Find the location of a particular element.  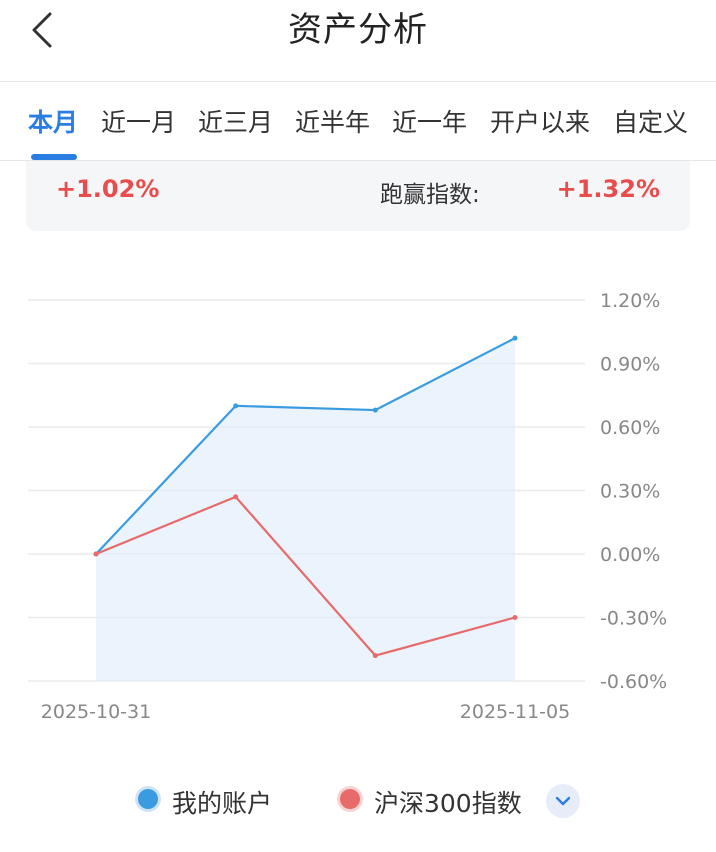

beat-index-label: 跑赢指数: is located at coordinates (430, 195).